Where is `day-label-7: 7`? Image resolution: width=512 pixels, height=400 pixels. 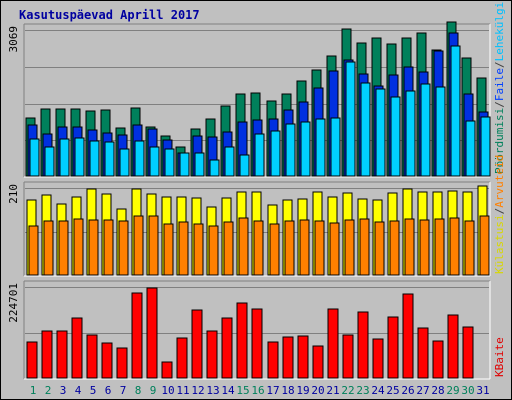
day-label-7: 7 is located at coordinates (123, 390).